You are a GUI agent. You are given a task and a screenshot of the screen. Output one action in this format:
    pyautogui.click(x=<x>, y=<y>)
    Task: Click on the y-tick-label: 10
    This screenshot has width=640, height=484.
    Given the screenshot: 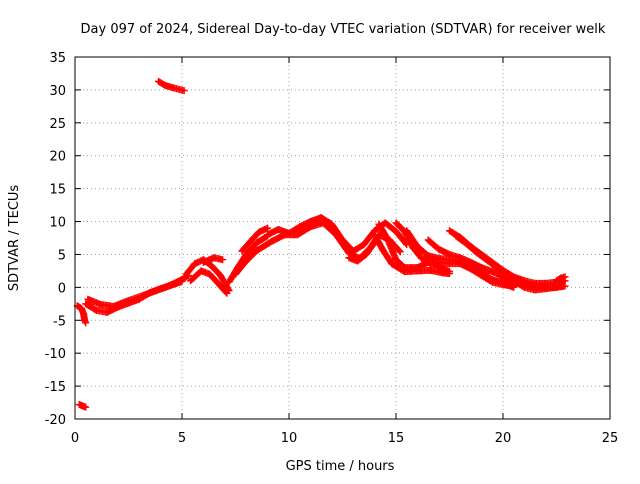 What is the action you would take?
    pyautogui.click(x=57, y=223)
    